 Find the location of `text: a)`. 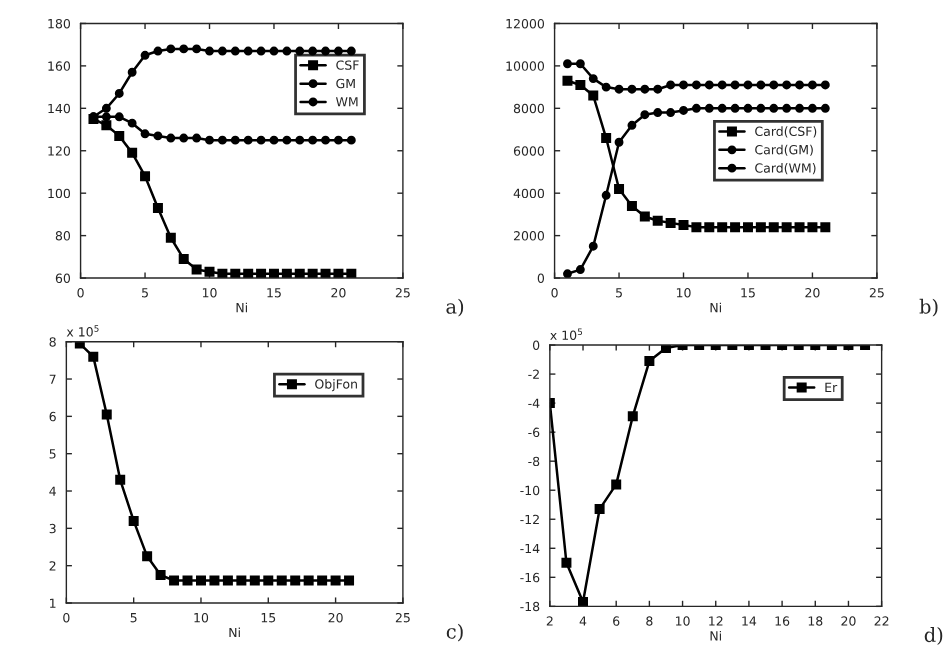

text: a) is located at coordinates (455, 307).